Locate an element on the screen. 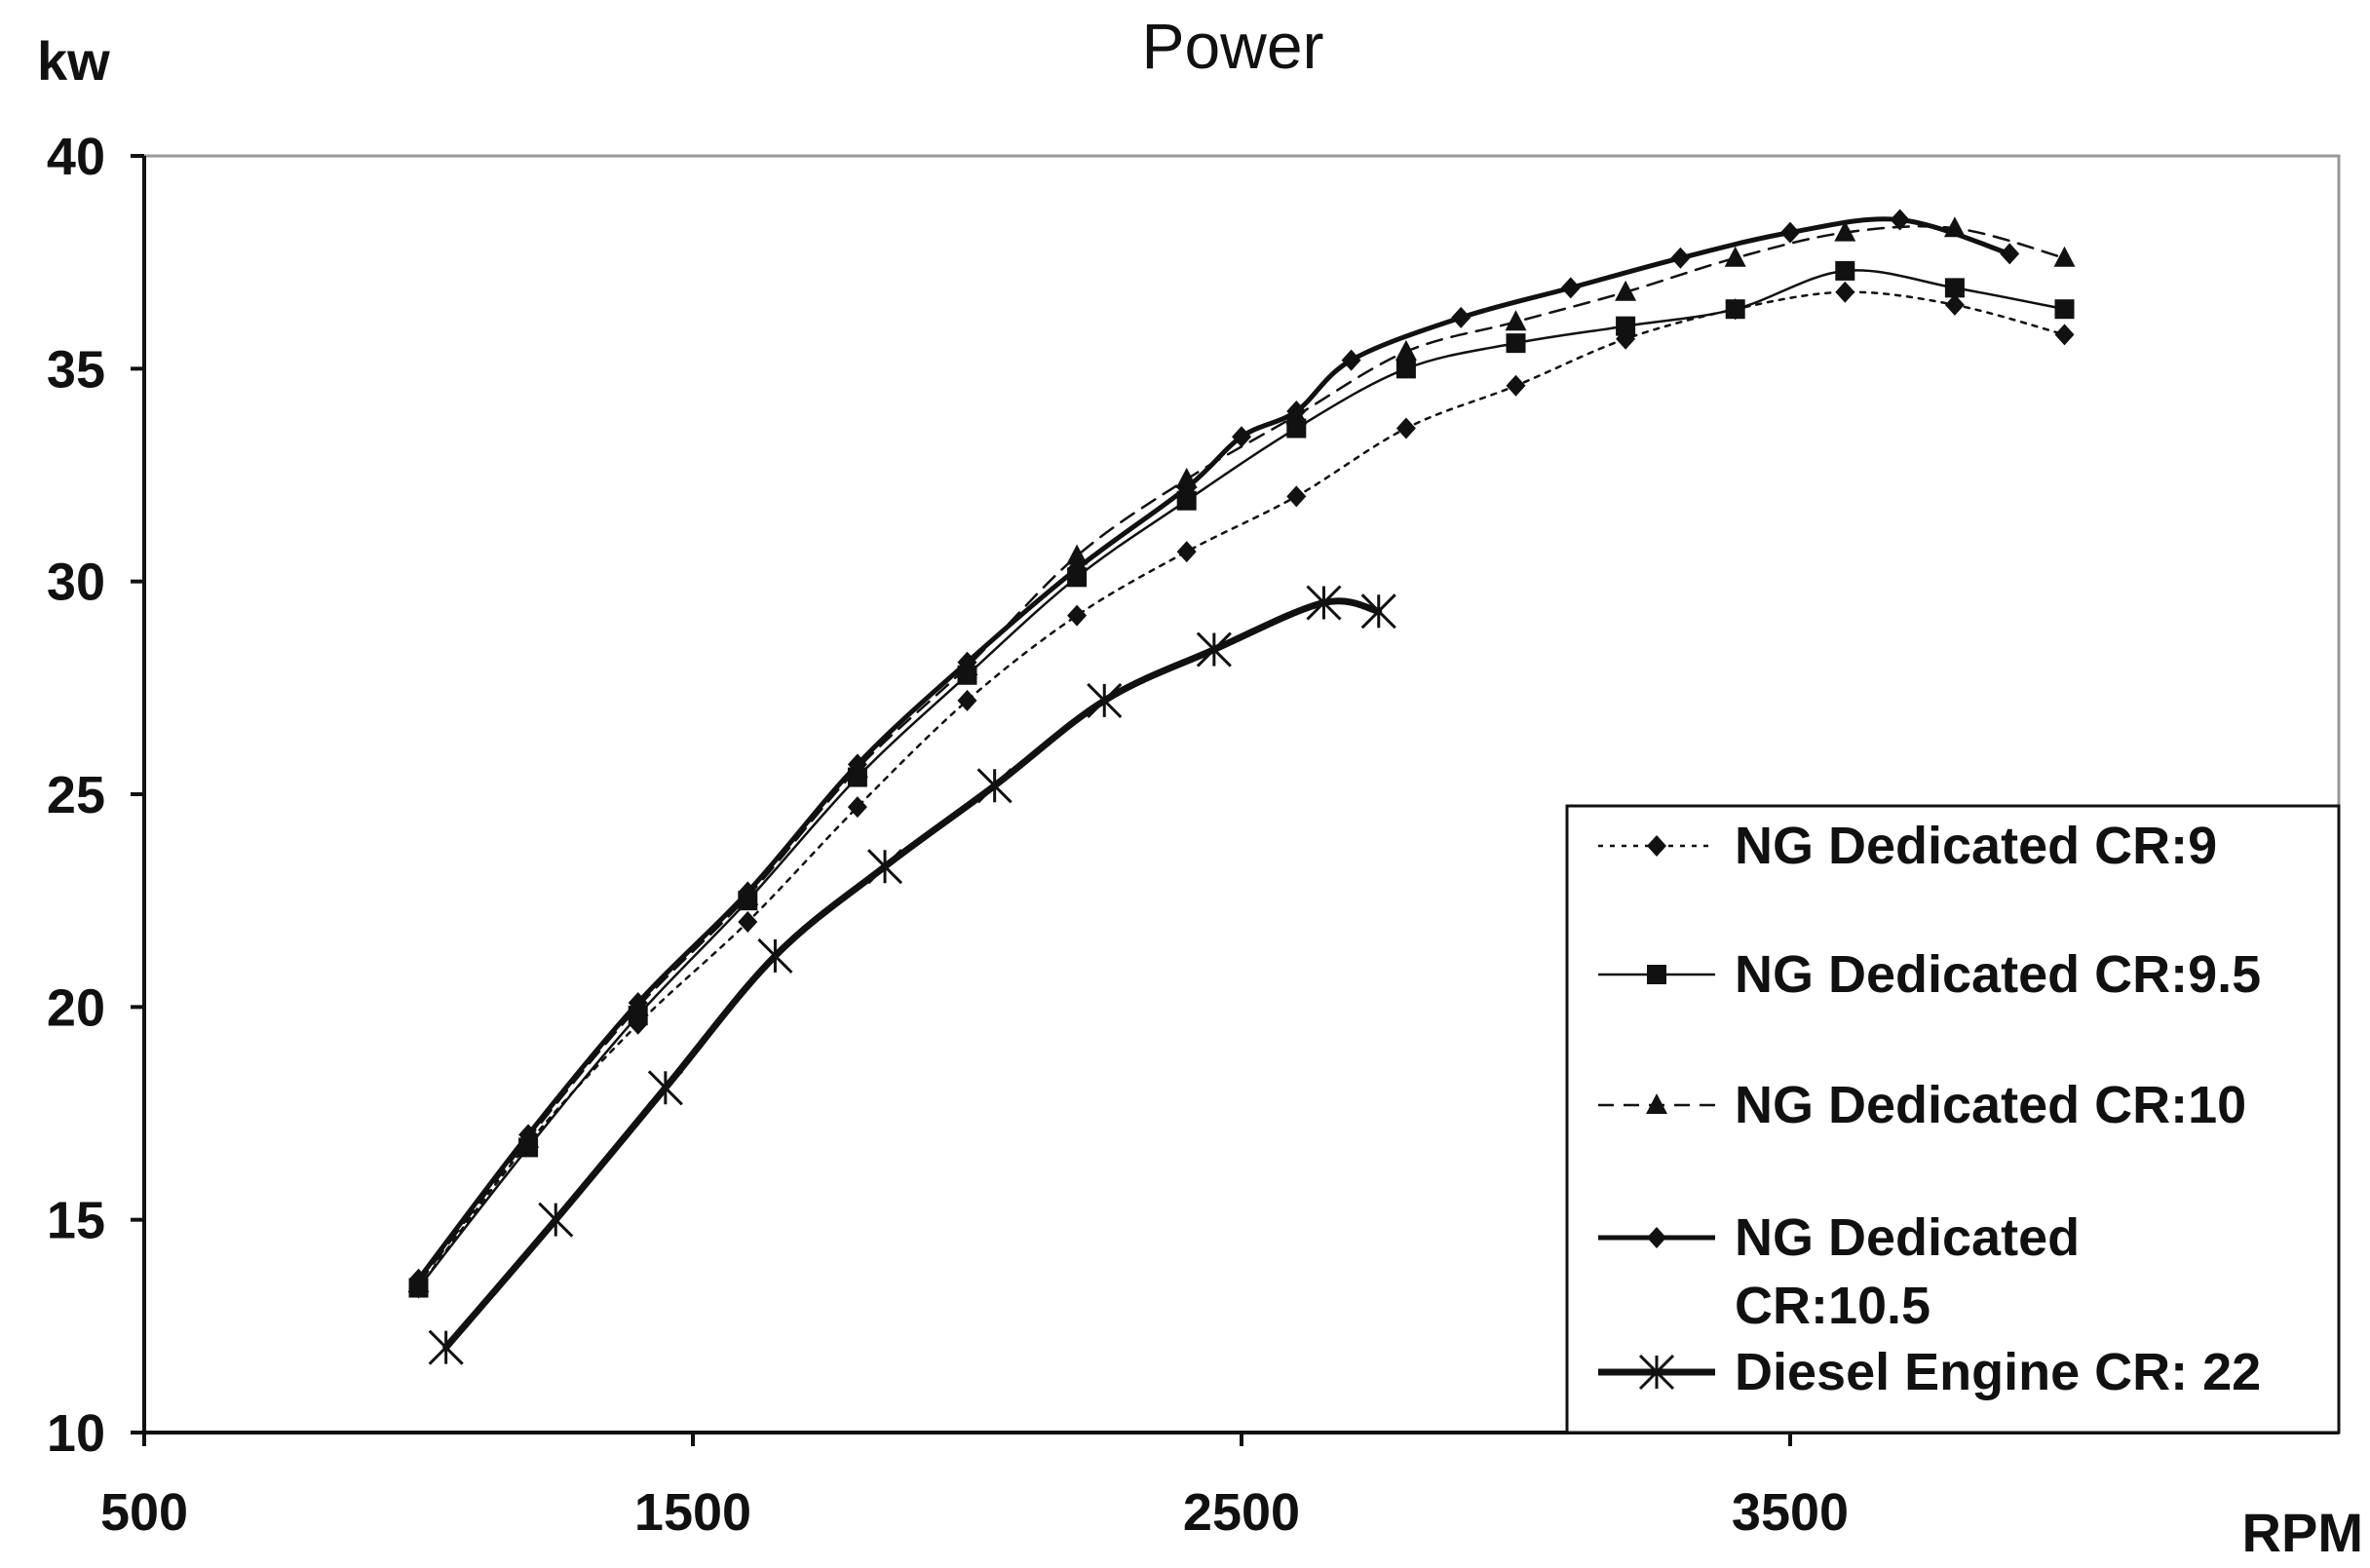 Image resolution: width=2370 pixels, height=1568 pixels. y-tick-label: 25 is located at coordinates (76, 795).